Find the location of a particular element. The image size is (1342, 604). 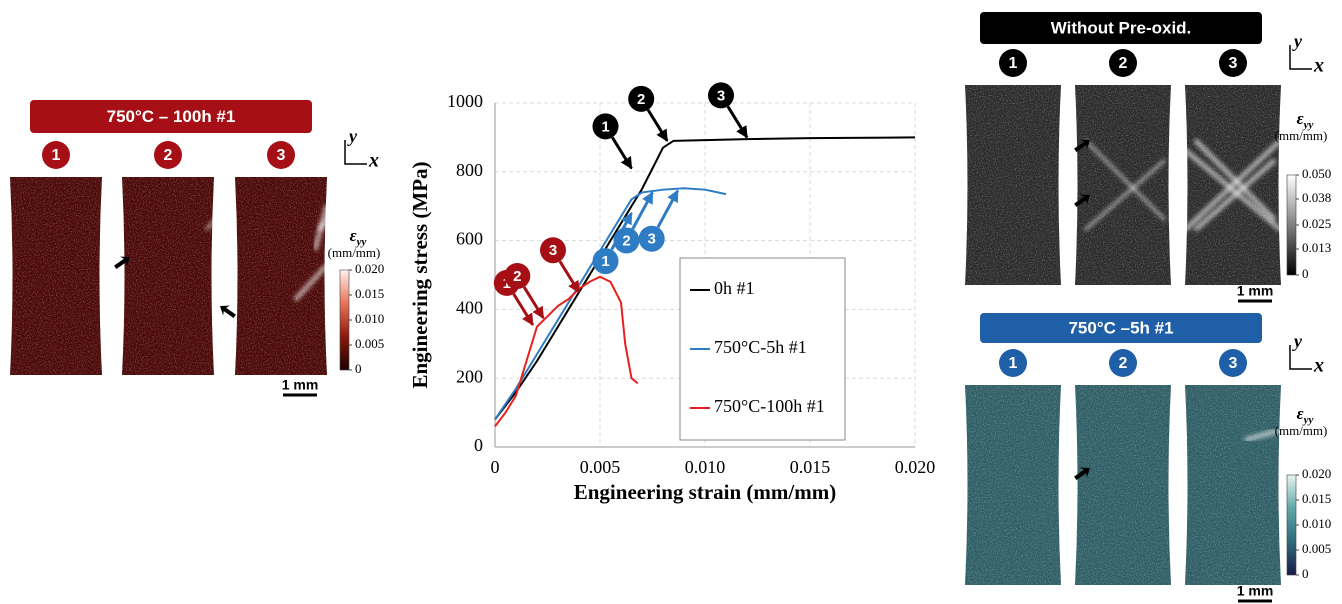

panel-title: 750°C – 100h #1 is located at coordinates (171, 116).